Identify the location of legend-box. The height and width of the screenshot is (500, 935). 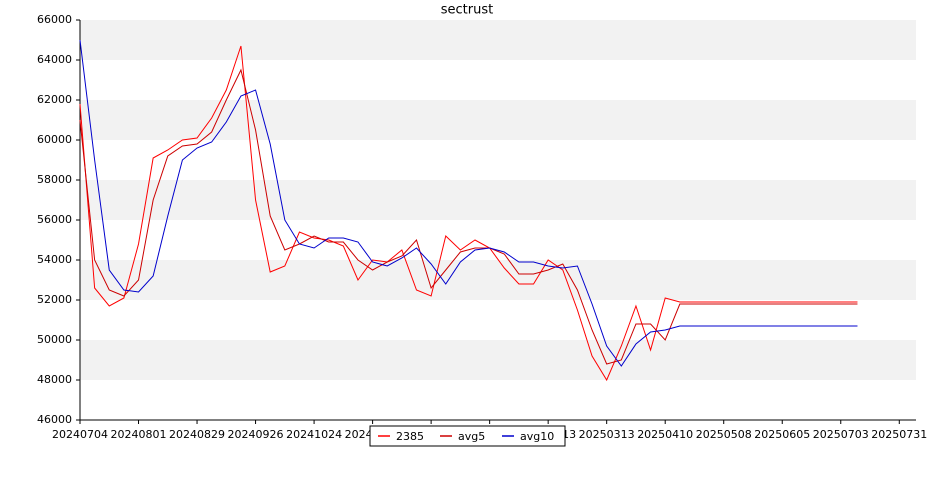
(467, 436).